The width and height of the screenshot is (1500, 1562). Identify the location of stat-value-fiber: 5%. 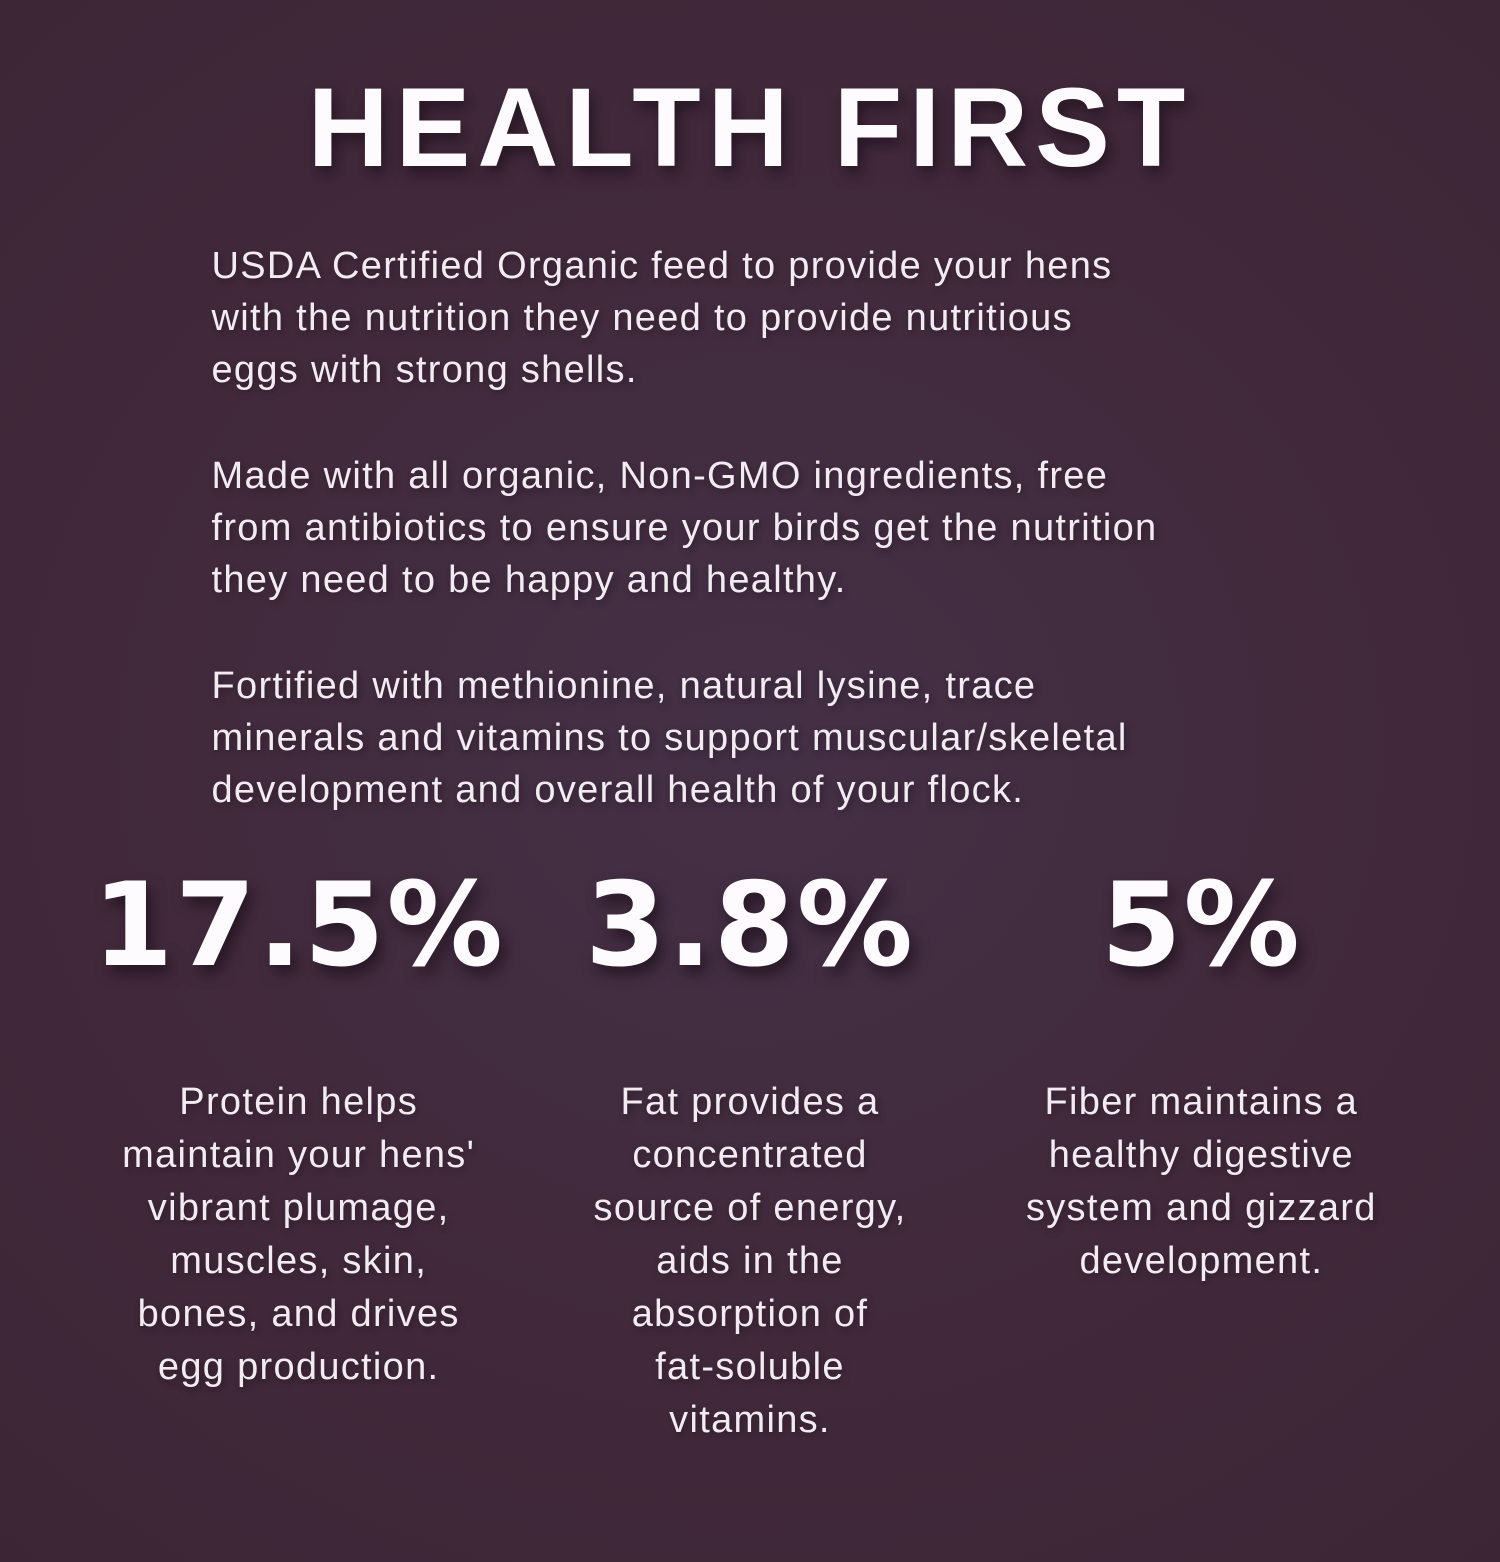
(1201, 926).